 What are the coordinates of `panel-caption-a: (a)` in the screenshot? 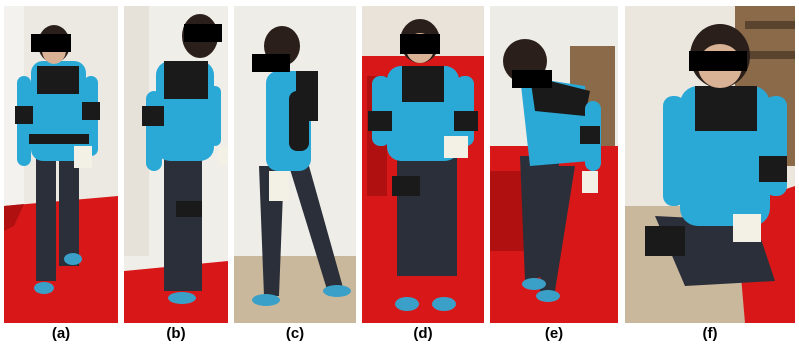 It's located at (61, 333).